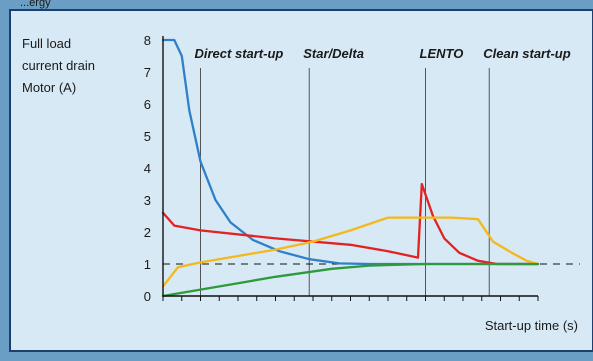 The height and width of the screenshot is (361, 593). I want to click on y-tick-label-5: 5, so click(147, 136).